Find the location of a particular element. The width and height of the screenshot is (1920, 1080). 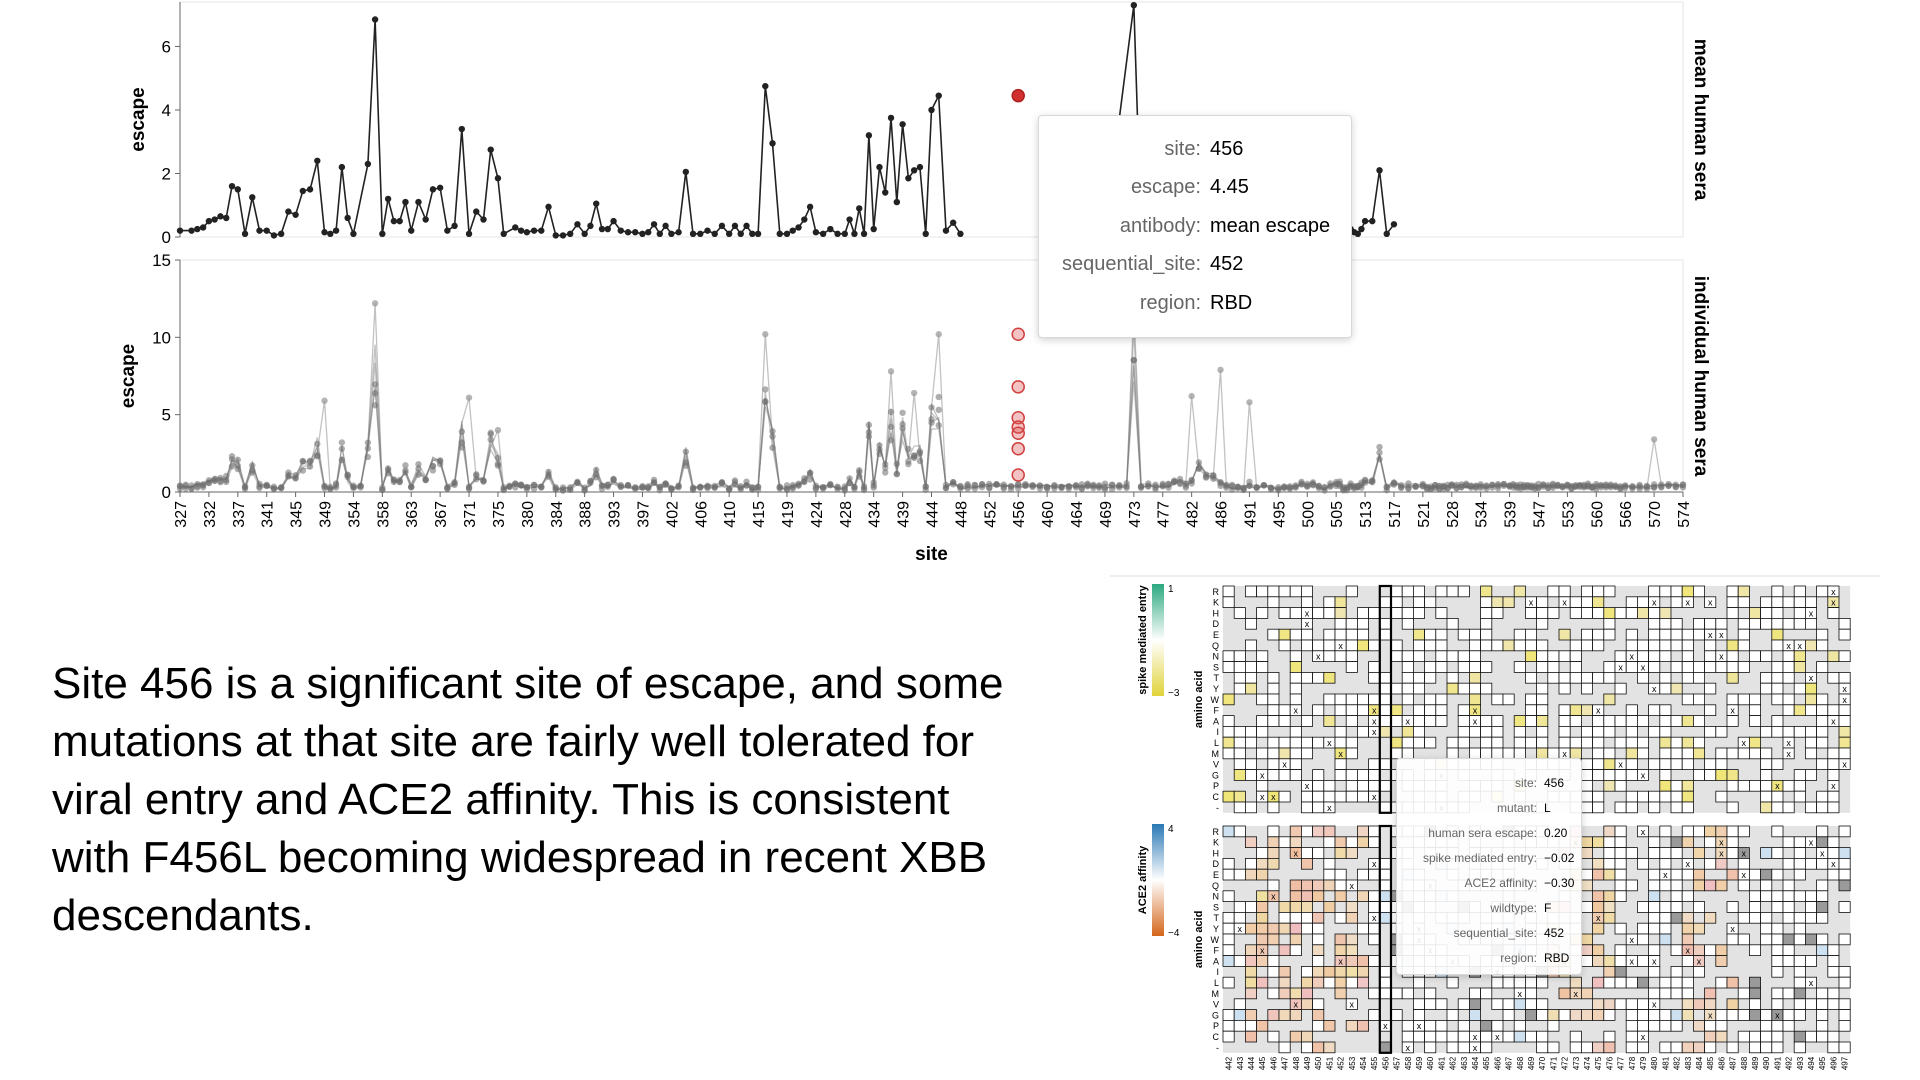

x-tick-label: 539 is located at coordinates (1511, 514).